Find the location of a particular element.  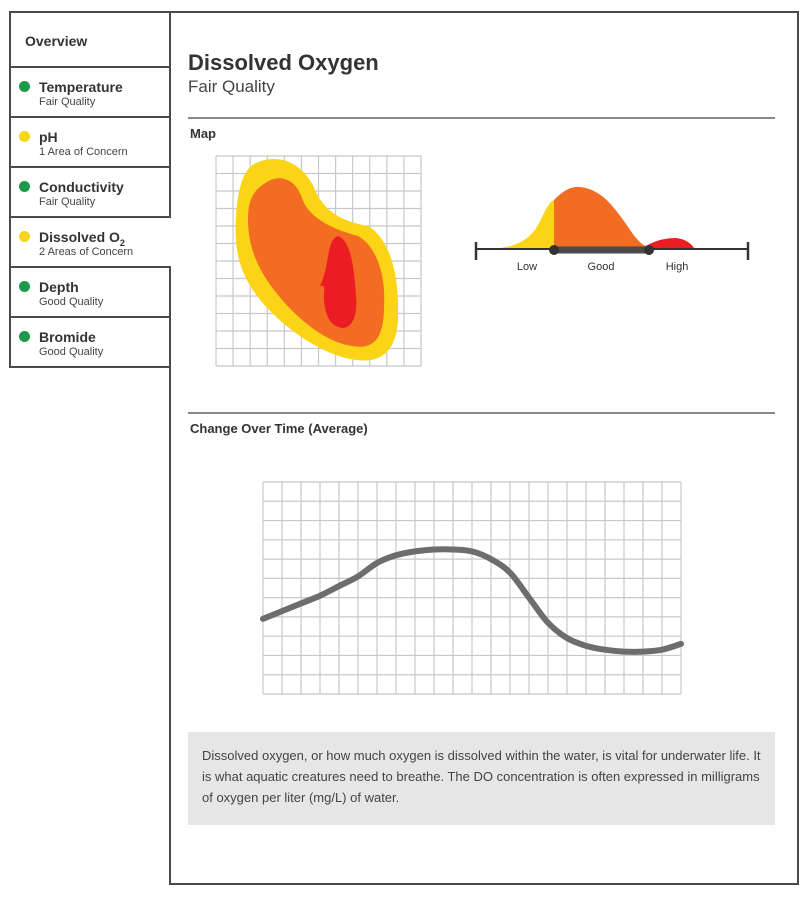

water-quality-map is located at coordinates (318, 261).